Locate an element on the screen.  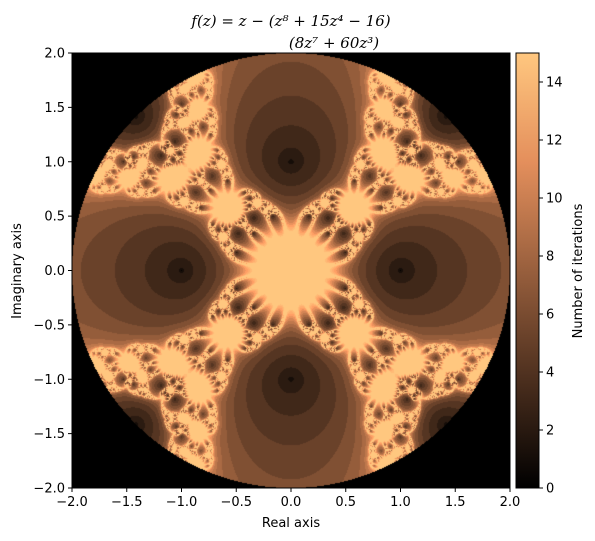
y-tick-label: −0.5 is located at coordinates (49, 325).